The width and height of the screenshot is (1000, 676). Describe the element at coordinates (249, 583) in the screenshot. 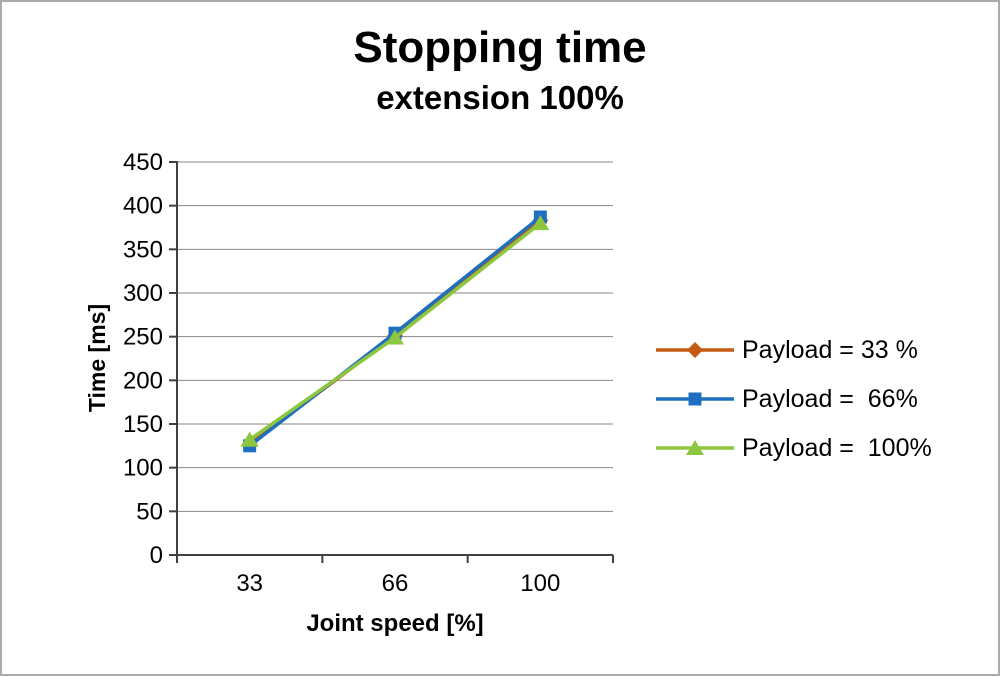

I see `svg-text: 33` at that location.